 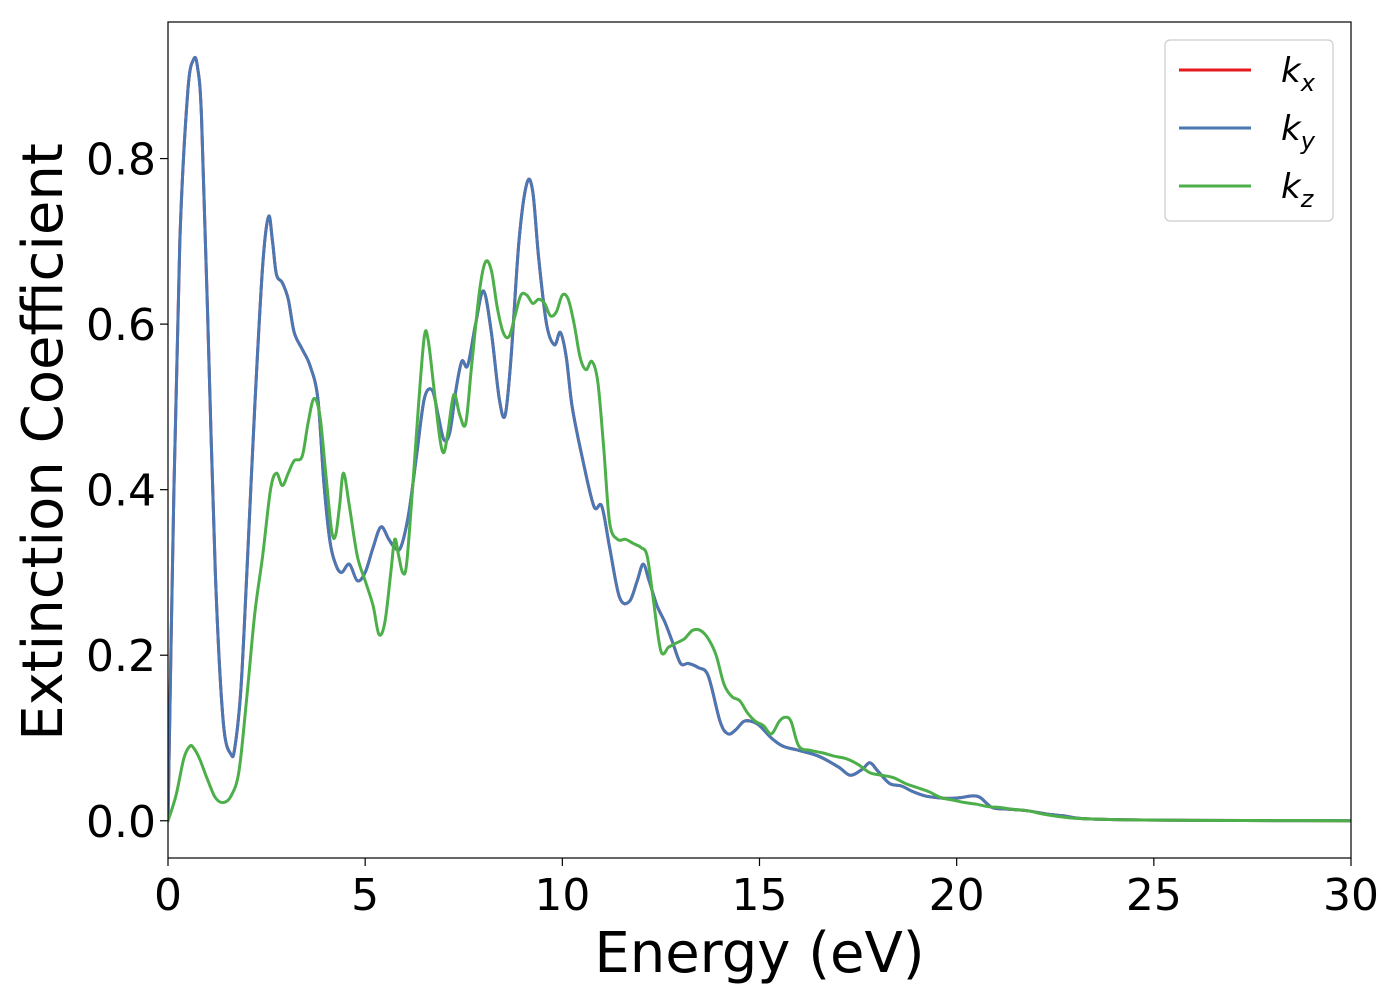 What do you see at coordinates (43, 442) in the screenshot?
I see `y-axis-label: Extinction Coefficient` at bounding box center [43, 442].